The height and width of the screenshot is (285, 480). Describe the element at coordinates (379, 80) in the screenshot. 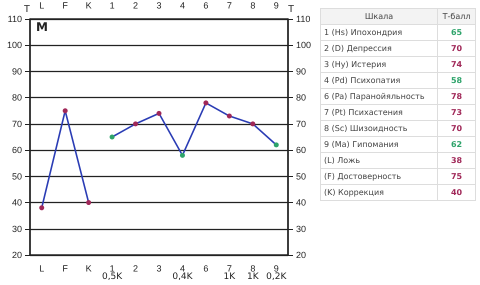

I see `category-label: 4 (Pd) Психопатия` at that location.